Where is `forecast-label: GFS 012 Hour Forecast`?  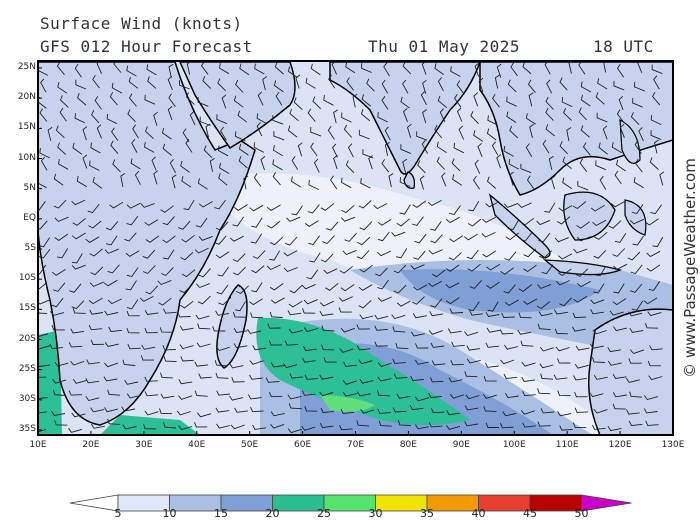
forecast-label: GFS 012 Hour Forecast is located at coordinates (146, 46).